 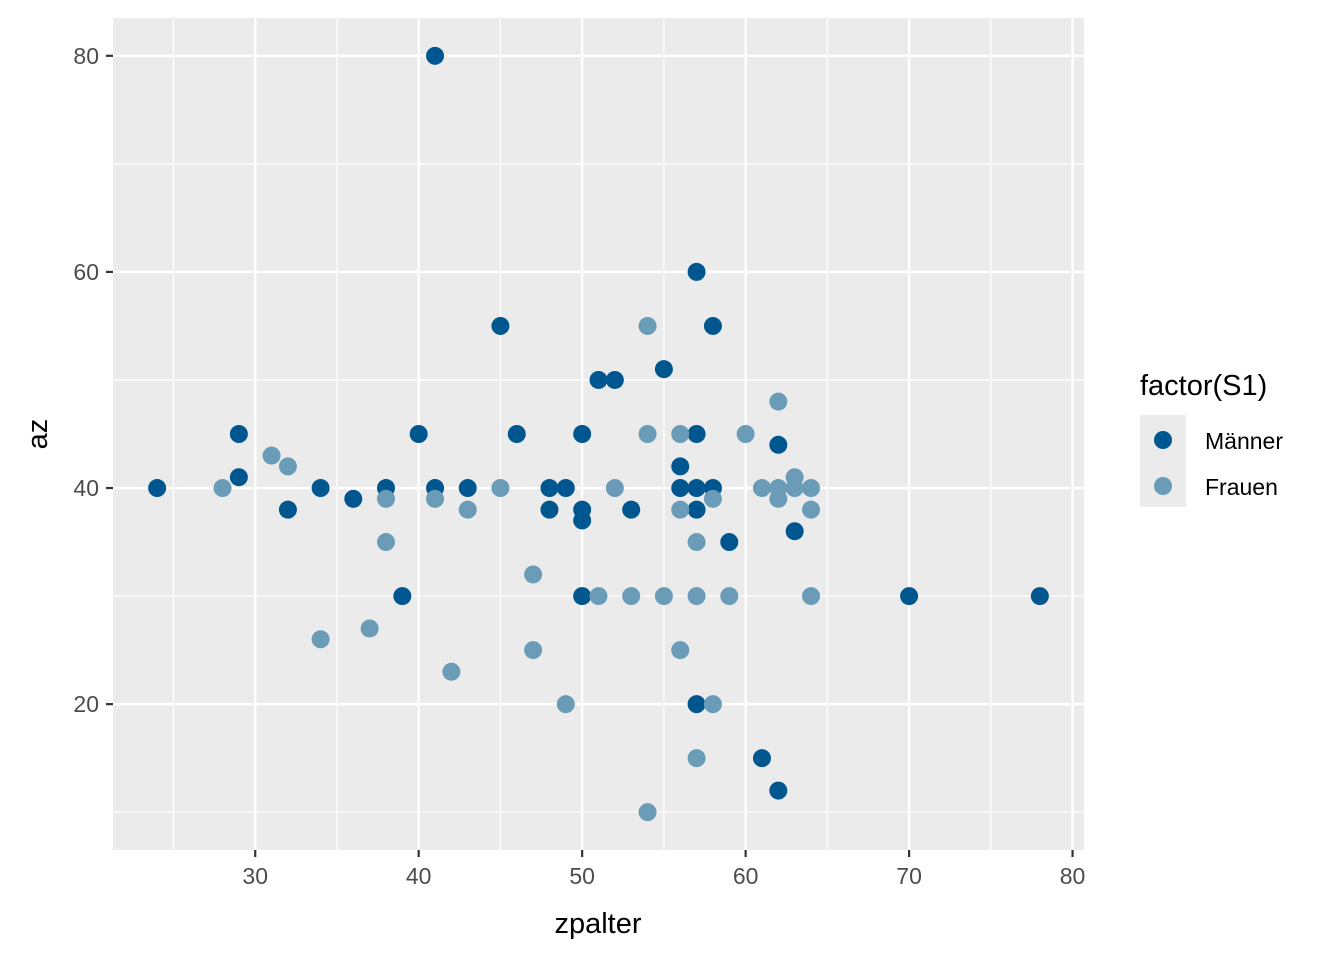 I want to click on legend-label-maenner: Männer, so click(x=1244, y=441).